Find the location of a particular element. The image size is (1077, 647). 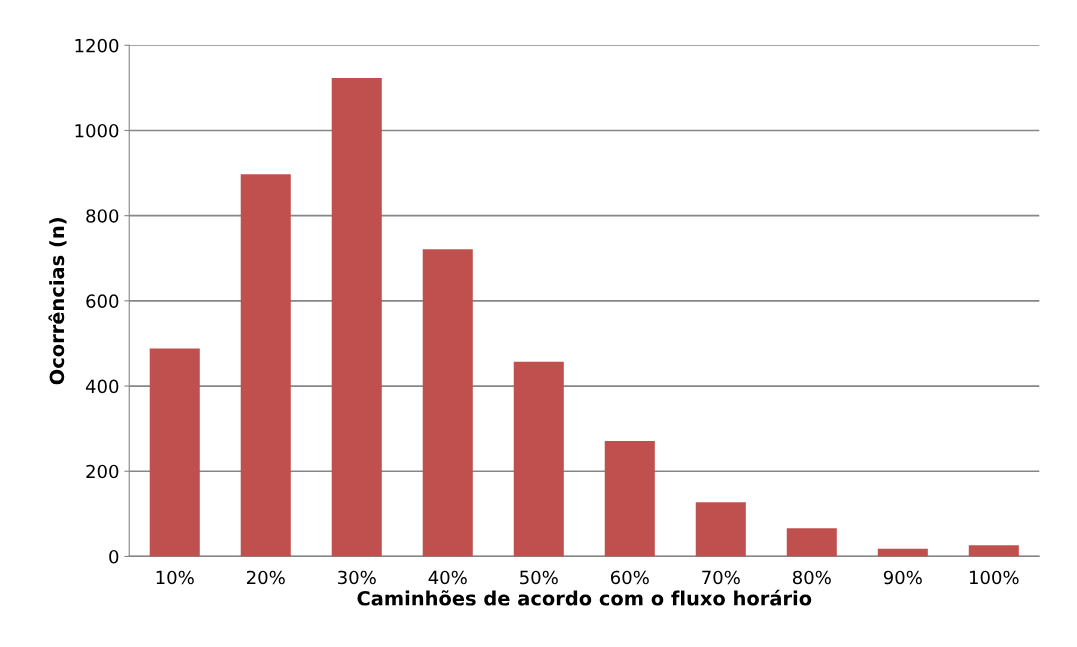

x-tick-label: 70% is located at coordinates (721, 577).